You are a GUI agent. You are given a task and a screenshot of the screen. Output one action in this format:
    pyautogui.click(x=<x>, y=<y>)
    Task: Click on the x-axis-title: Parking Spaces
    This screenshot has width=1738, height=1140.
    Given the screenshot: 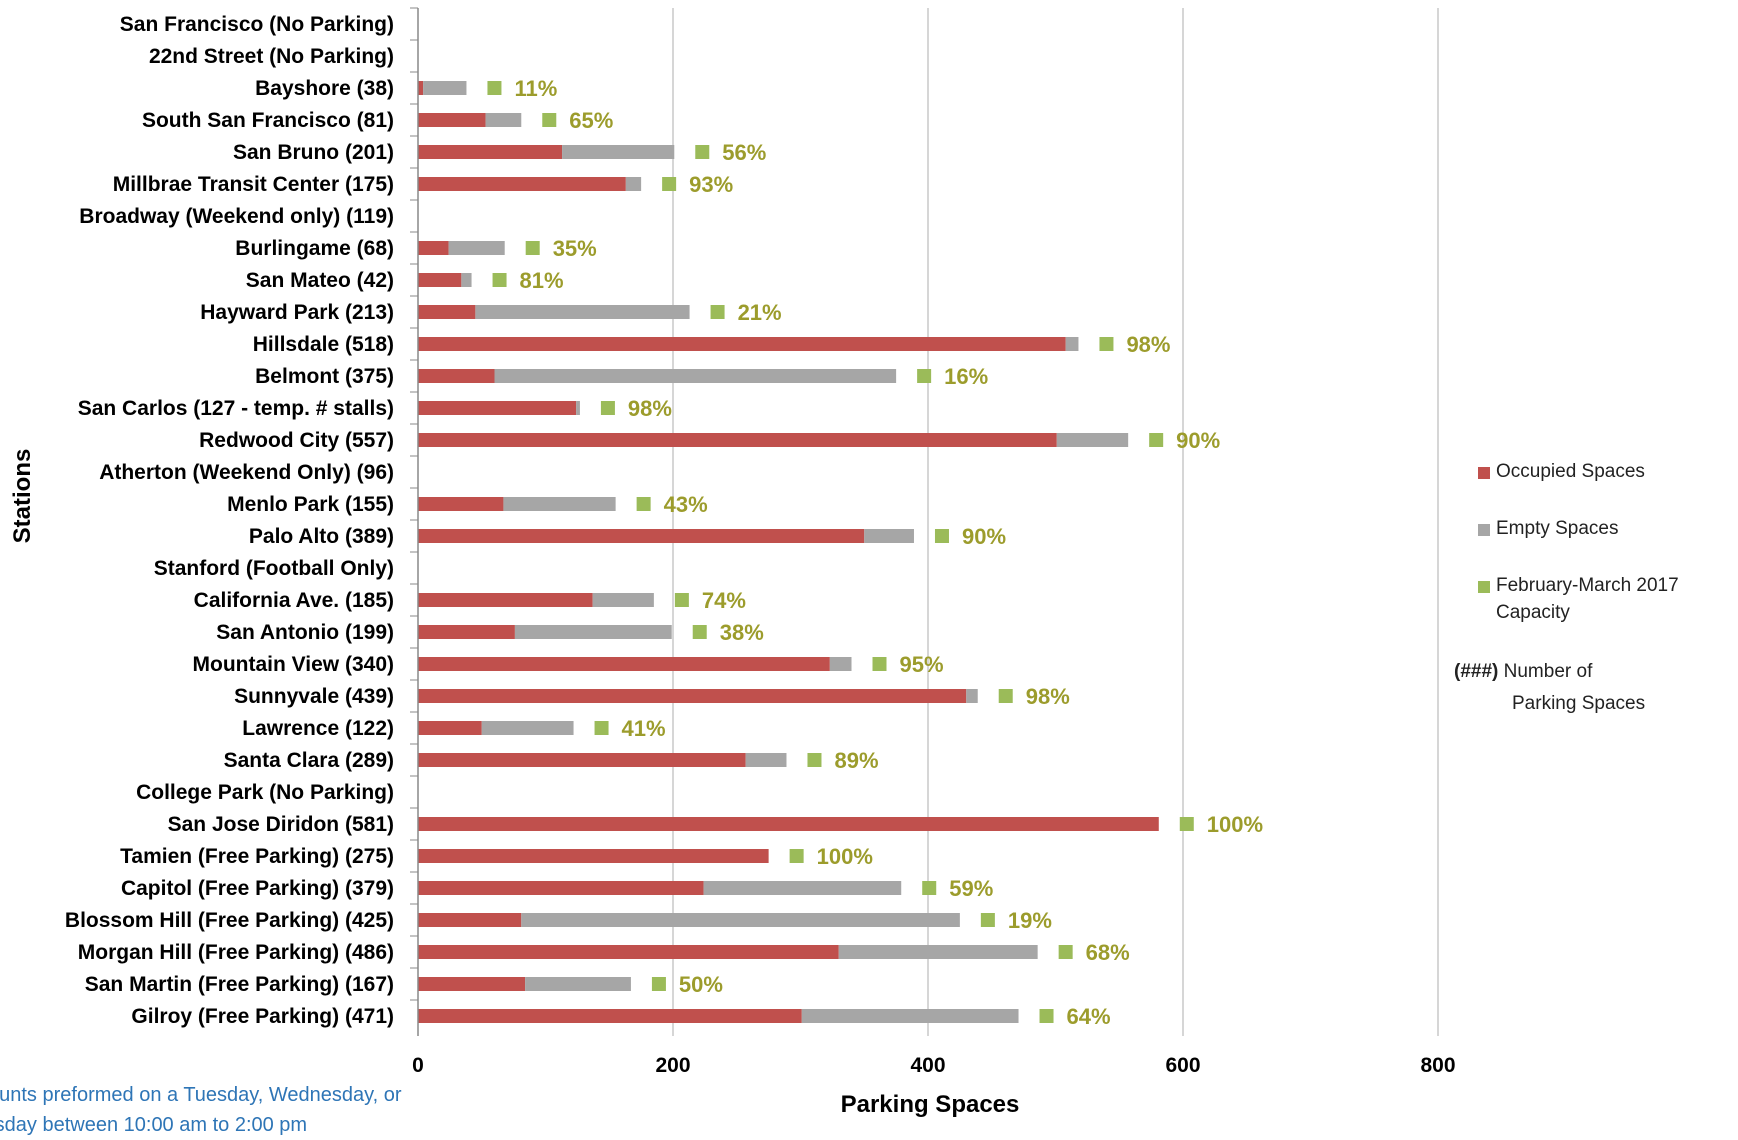 What is the action you would take?
    pyautogui.click(x=930, y=1104)
    